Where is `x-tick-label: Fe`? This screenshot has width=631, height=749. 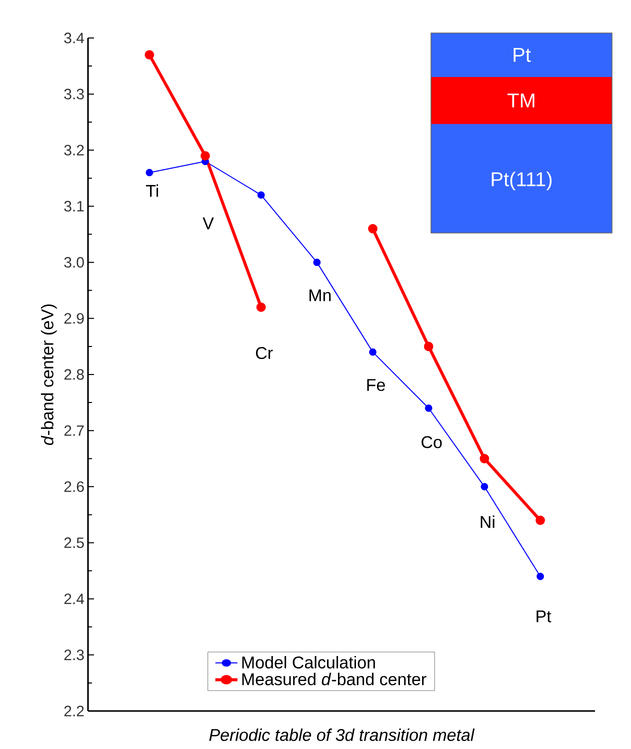 x-tick-label: Fe is located at coordinates (376, 385).